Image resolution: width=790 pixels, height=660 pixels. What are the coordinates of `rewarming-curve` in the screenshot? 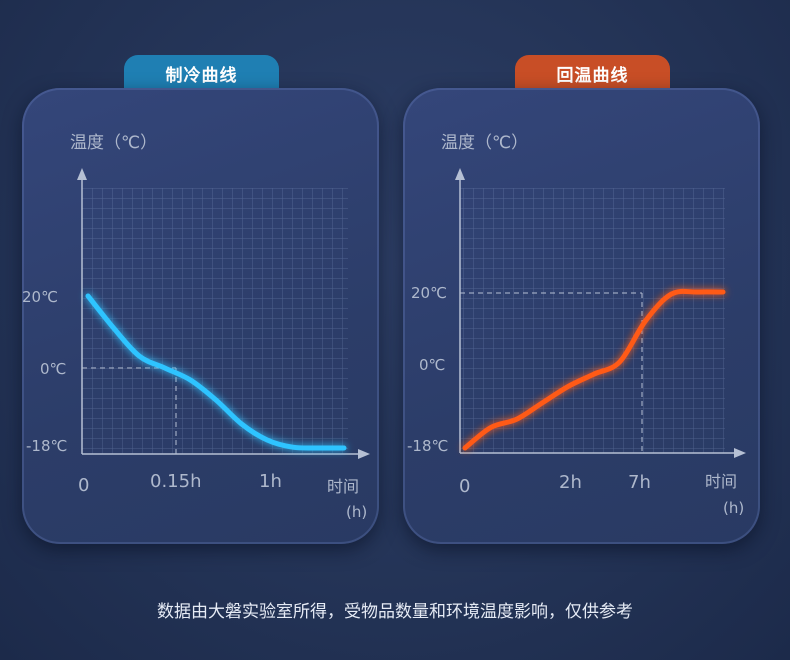 It's located at (594, 369).